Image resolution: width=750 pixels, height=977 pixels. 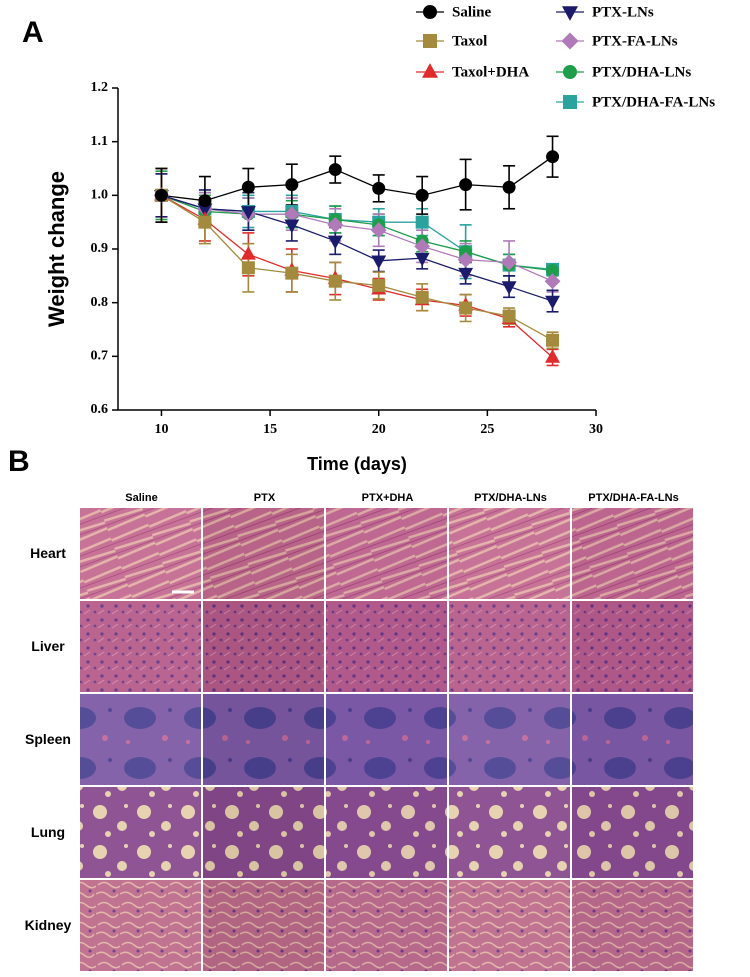 I want to click on legend-label: PTX-FA-LNs, so click(x=635, y=41).